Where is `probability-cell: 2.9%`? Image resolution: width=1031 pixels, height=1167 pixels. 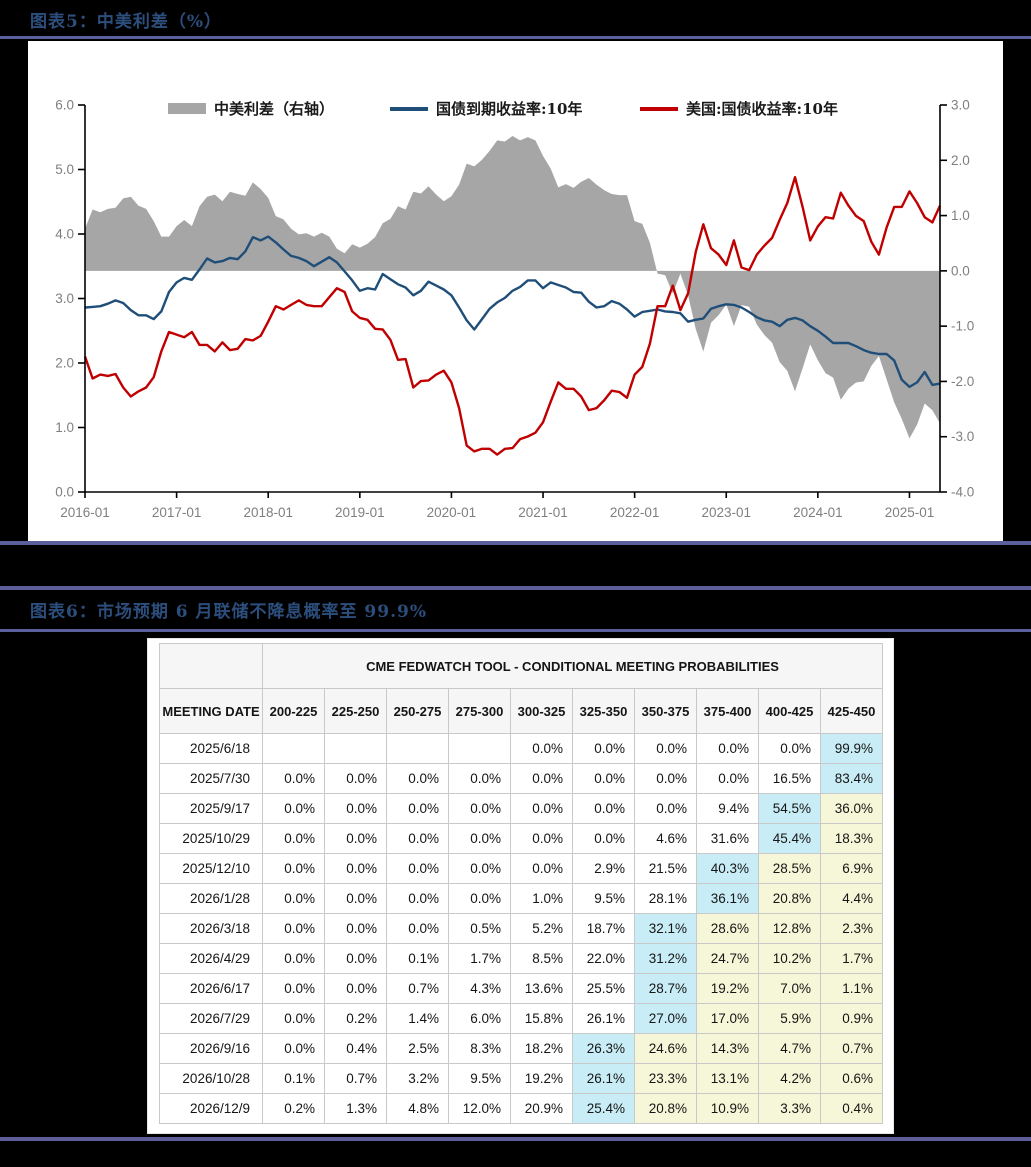
probability-cell: 2.9% is located at coordinates (603, 868).